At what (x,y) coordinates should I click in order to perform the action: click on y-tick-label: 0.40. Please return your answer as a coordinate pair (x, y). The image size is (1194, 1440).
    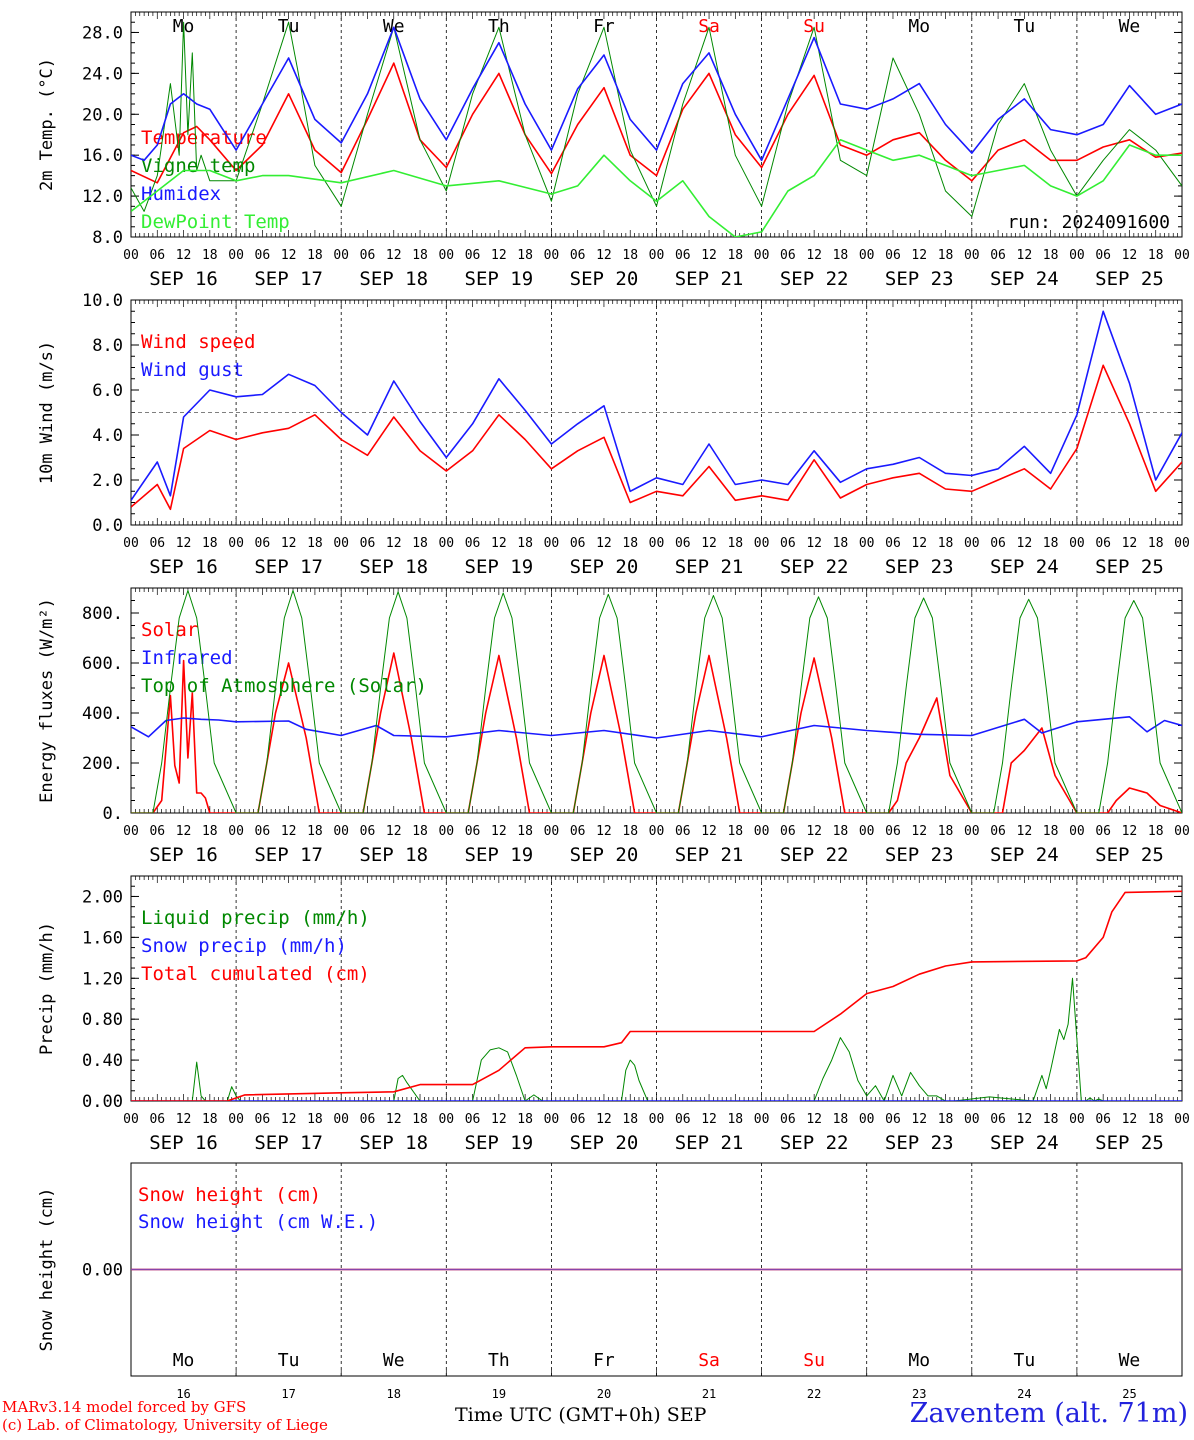
    Looking at the image, I should click on (102, 1061).